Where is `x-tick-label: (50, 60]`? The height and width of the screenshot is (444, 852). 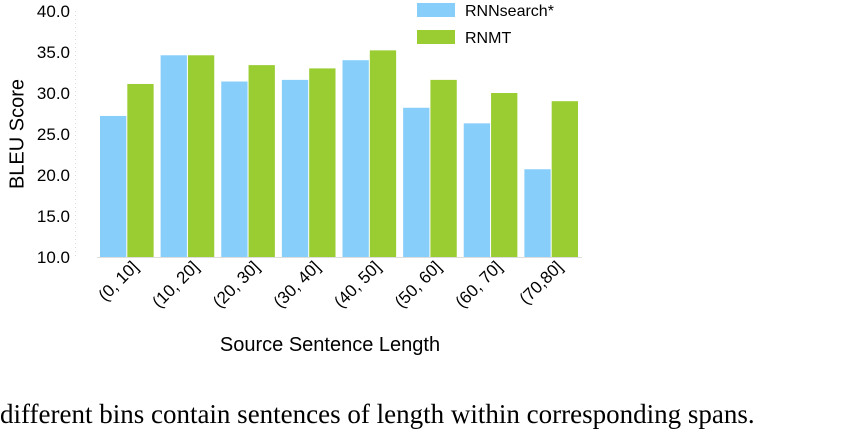 x-tick-label: (50, 60] is located at coordinates (418, 284).